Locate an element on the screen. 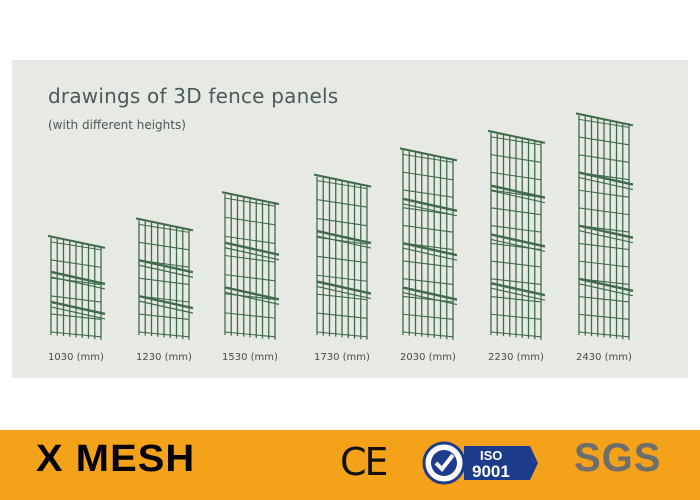 Image resolution: width=700 pixels, height=500 pixels. height-label-1530: 1530 (mm) is located at coordinates (250, 357).